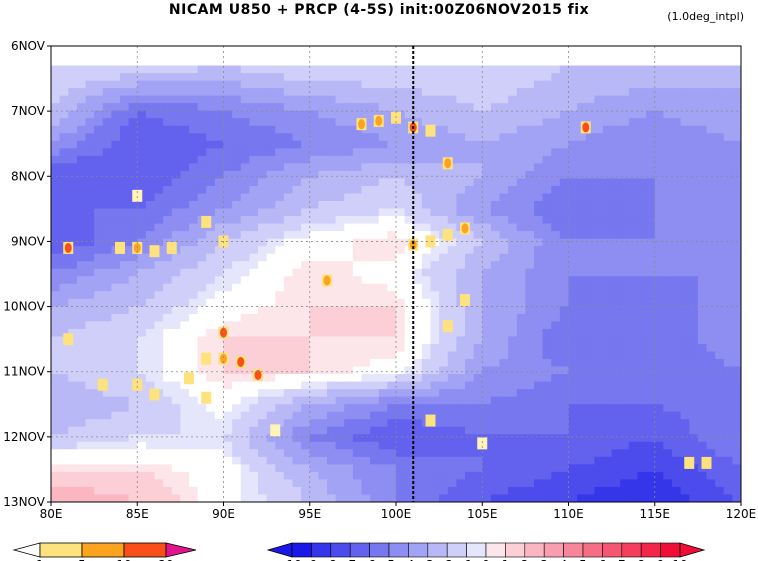 The height and width of the screenshot is (561, 758). Describe the element at coordinates (340, 550) in the screenshot. I see `legend-u-box` at that location.